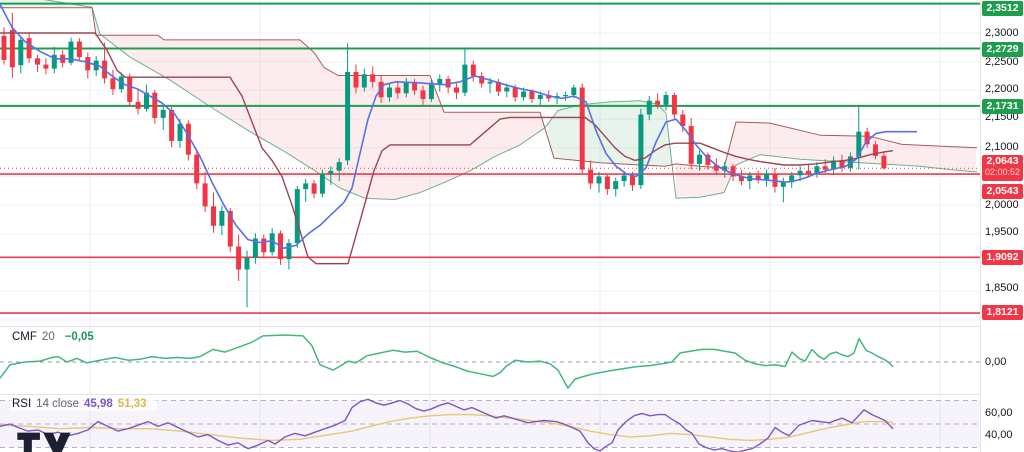 The image size is (1024, 452). What do you see at coordinates (132, 404) in the screenshot?
I see `rsi-ma-value: 51,33` at bounding box center [132, 404].